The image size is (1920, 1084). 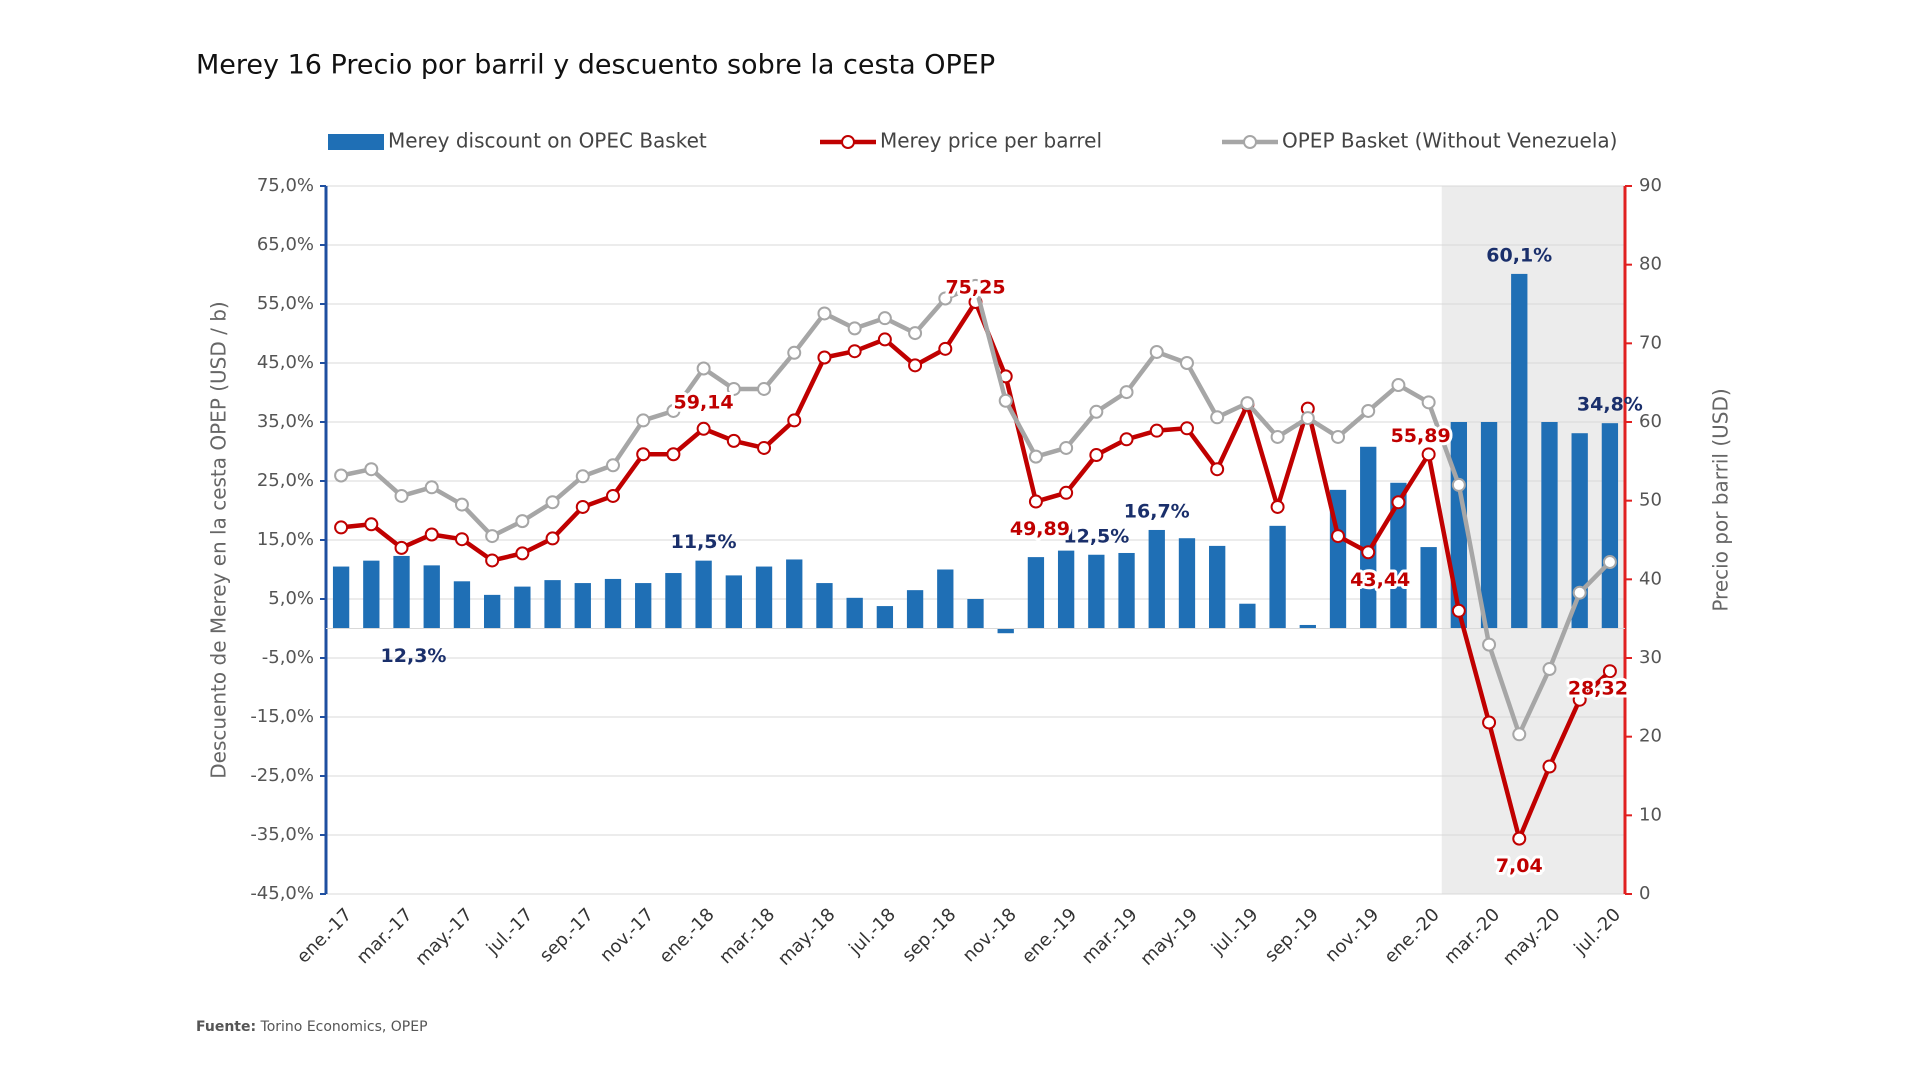 What do you see at coordinates (226, 1027) in the screenshot?
I see `source-label: Fuente:` at bounding box center [226, 1027].